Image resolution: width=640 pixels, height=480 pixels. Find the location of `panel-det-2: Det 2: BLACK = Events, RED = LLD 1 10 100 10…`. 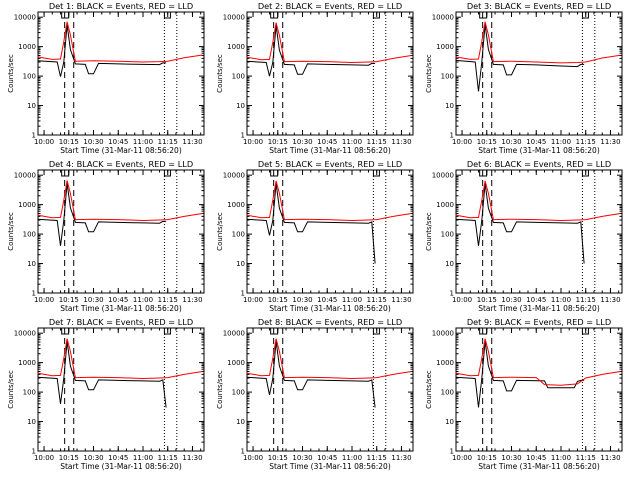

panel-det-2: Det 2: BLACK = Events, RED = LLD 1 10 100 10… is located at coordinates (315, 78).